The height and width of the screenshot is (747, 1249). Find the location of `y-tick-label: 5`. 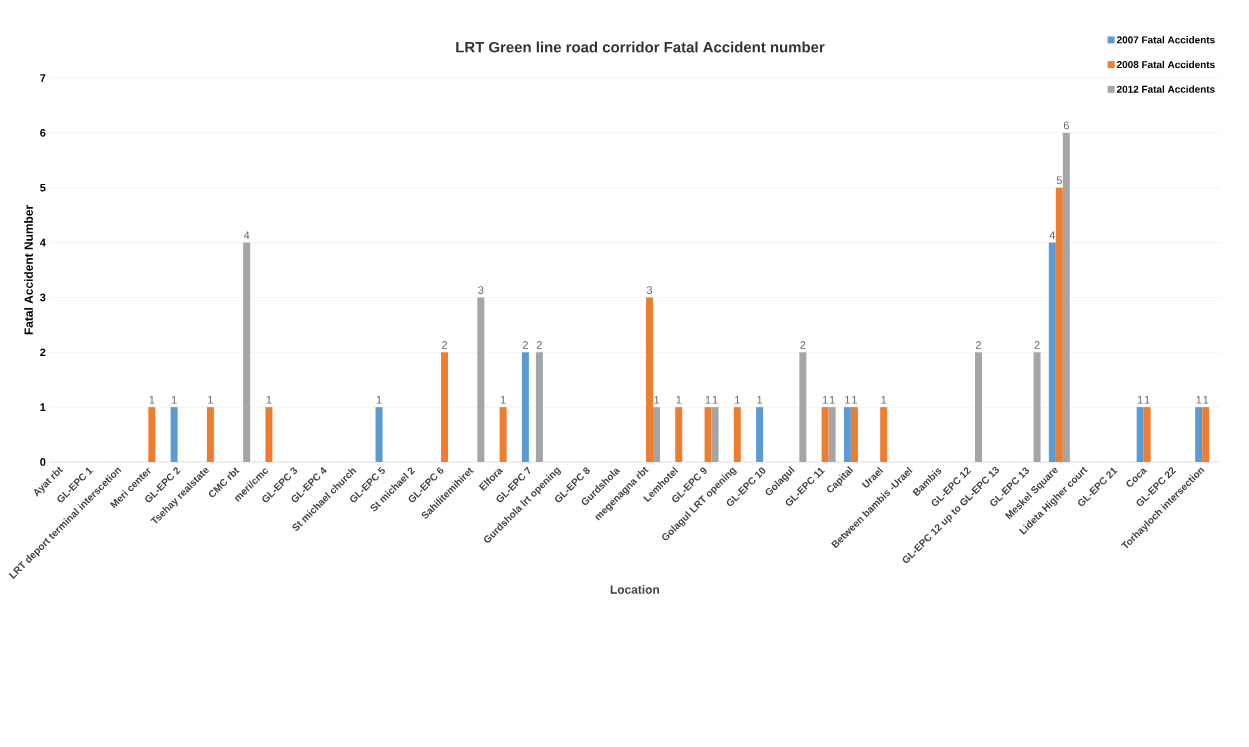

y-tick-label: 5 is located at coordinates (43, 187).